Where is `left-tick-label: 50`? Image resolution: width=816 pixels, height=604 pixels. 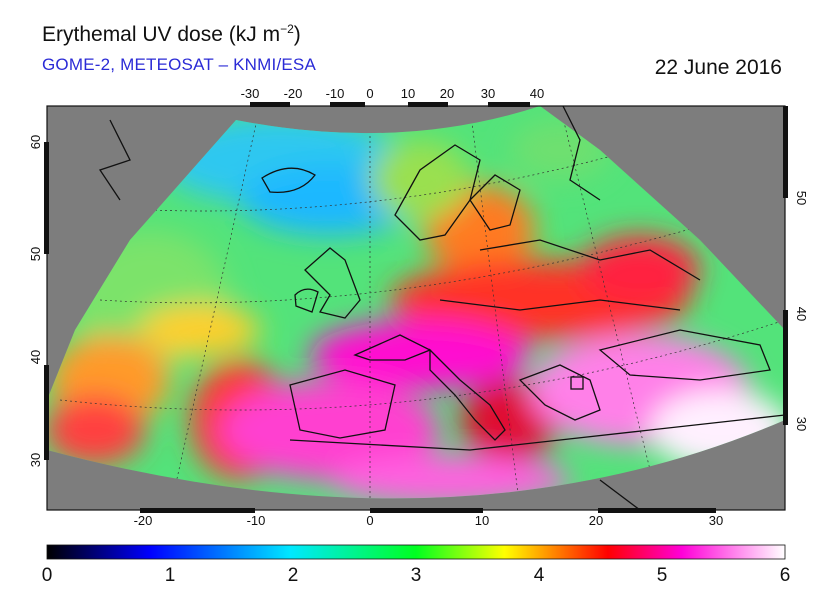 left-tick-label: 50 is located at coordinates (35, 254).